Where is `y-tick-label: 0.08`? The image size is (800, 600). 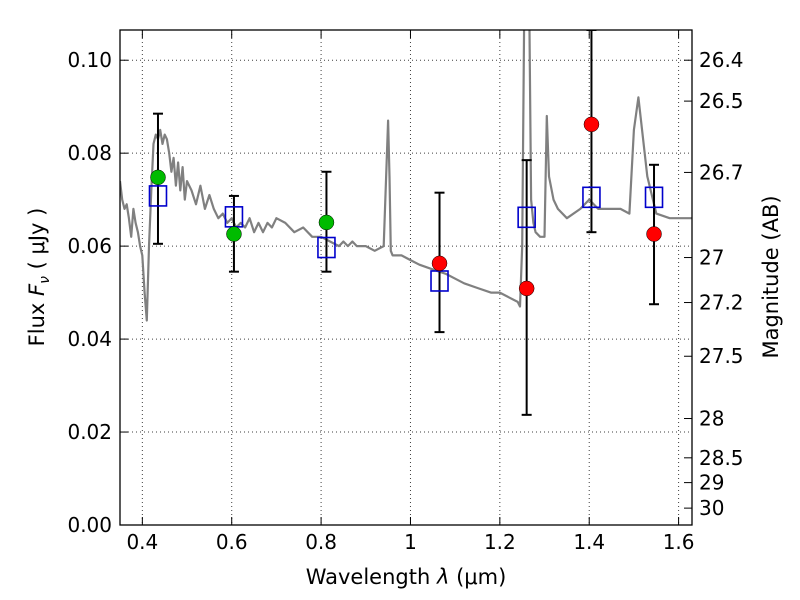
y-tick-label: 0.08 is located at coordinates (89, 153).